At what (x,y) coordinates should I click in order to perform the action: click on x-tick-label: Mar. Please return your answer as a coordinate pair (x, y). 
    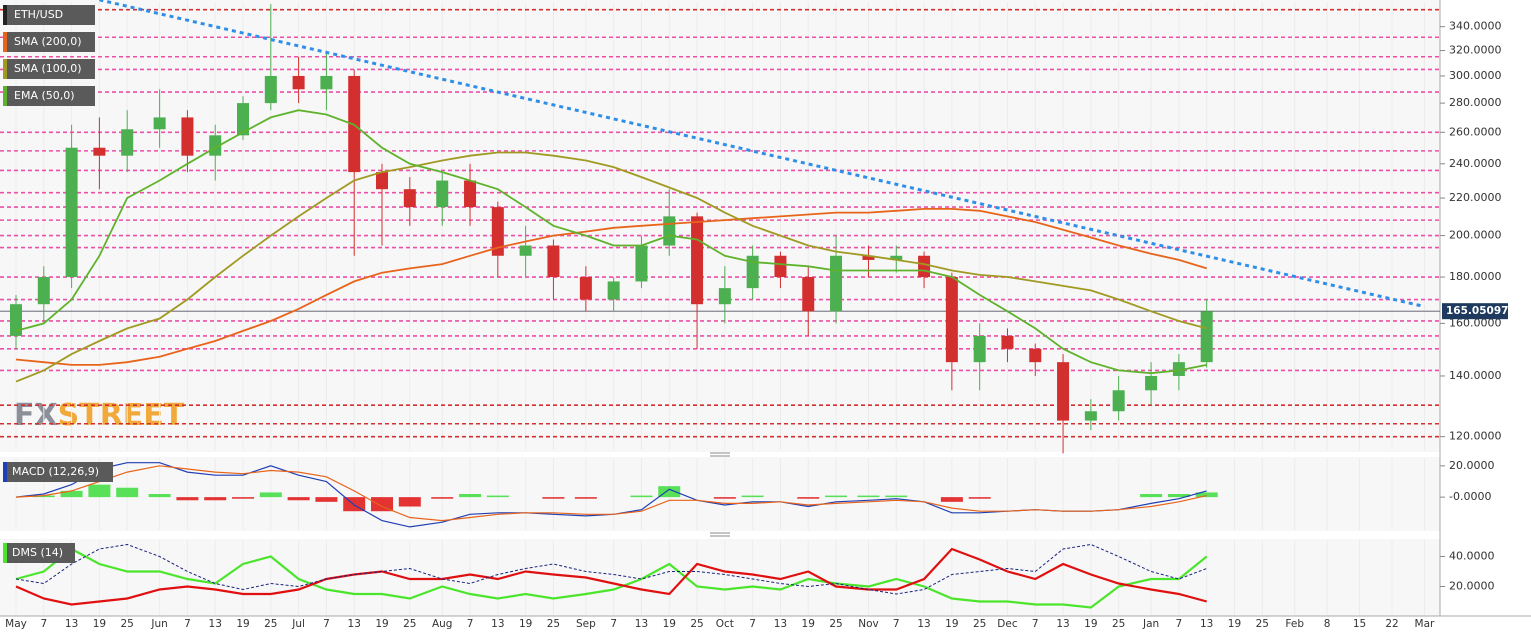
    Looking at the image, I should click on (1425, 624).